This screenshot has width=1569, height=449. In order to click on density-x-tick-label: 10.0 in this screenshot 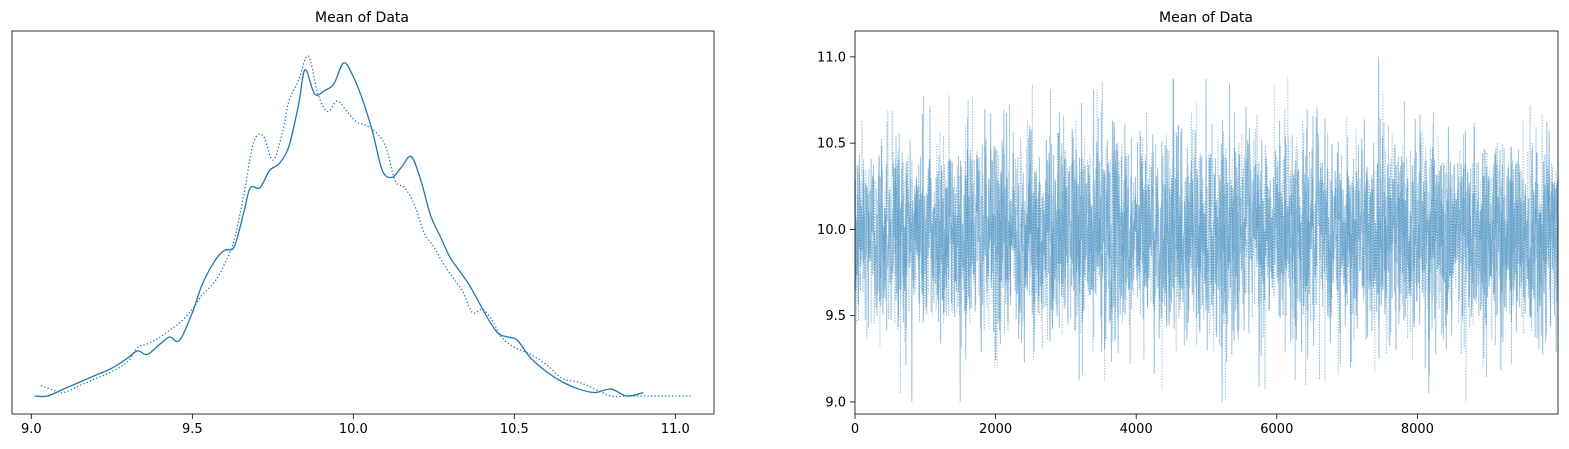, I will do `click(353, 429)`.